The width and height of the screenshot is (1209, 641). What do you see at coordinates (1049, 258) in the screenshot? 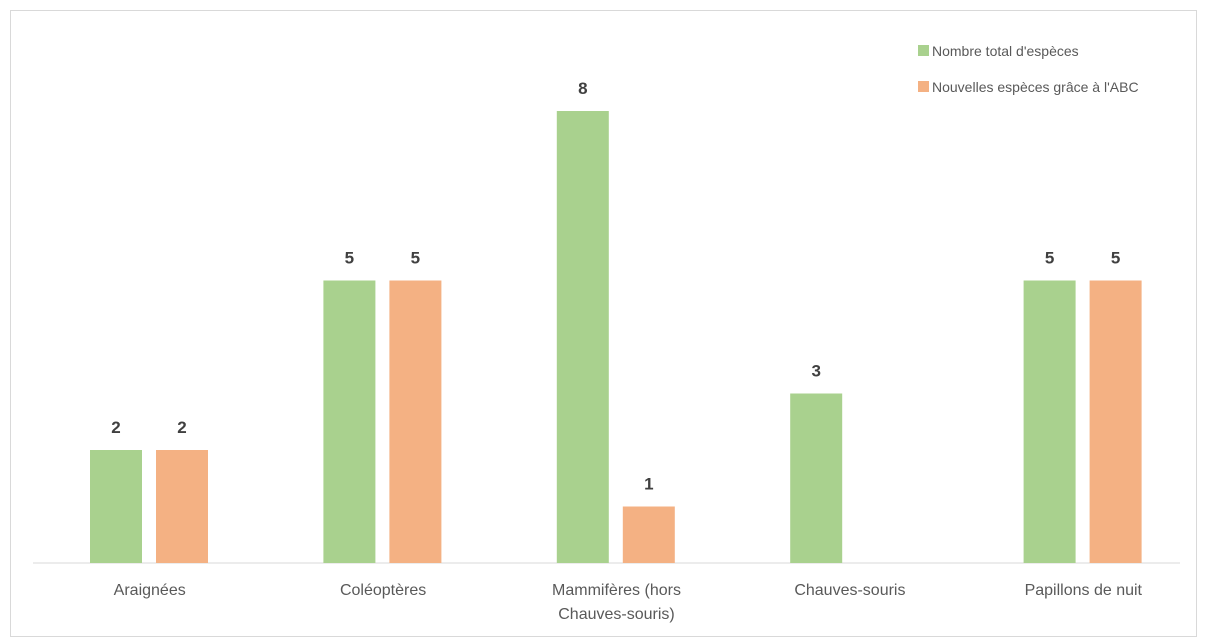
I see `data-label-series1-cat5: 5` at bounding box center [1049, 258].